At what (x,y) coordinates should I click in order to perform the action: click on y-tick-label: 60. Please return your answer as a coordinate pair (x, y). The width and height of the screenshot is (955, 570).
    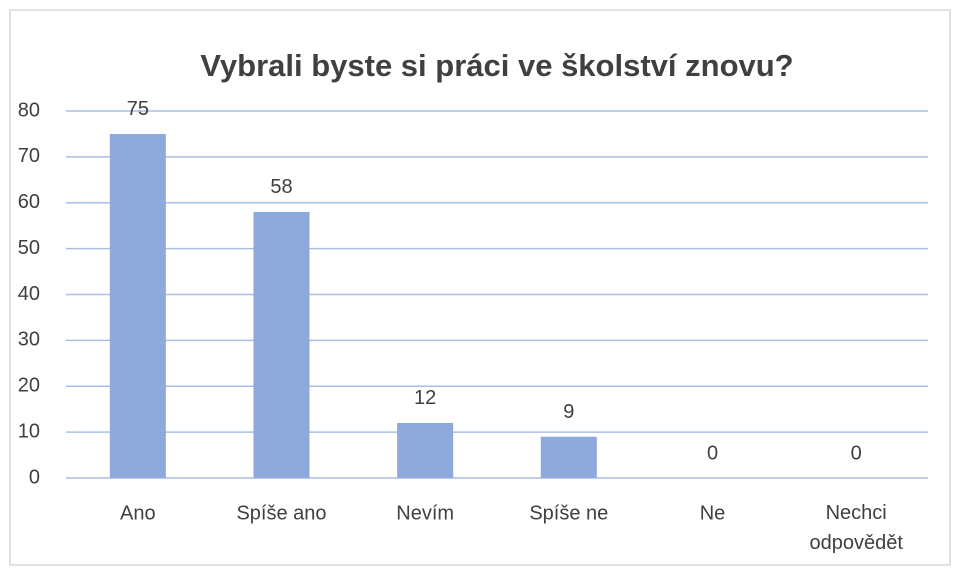
    Looking at the image, I should click on (29, 202).